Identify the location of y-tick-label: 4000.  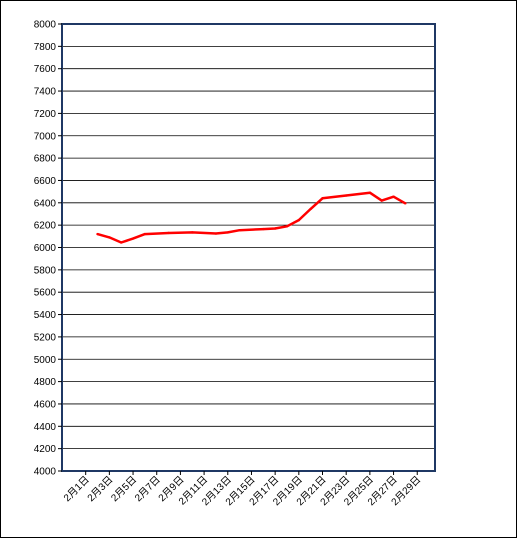
(45, 472).